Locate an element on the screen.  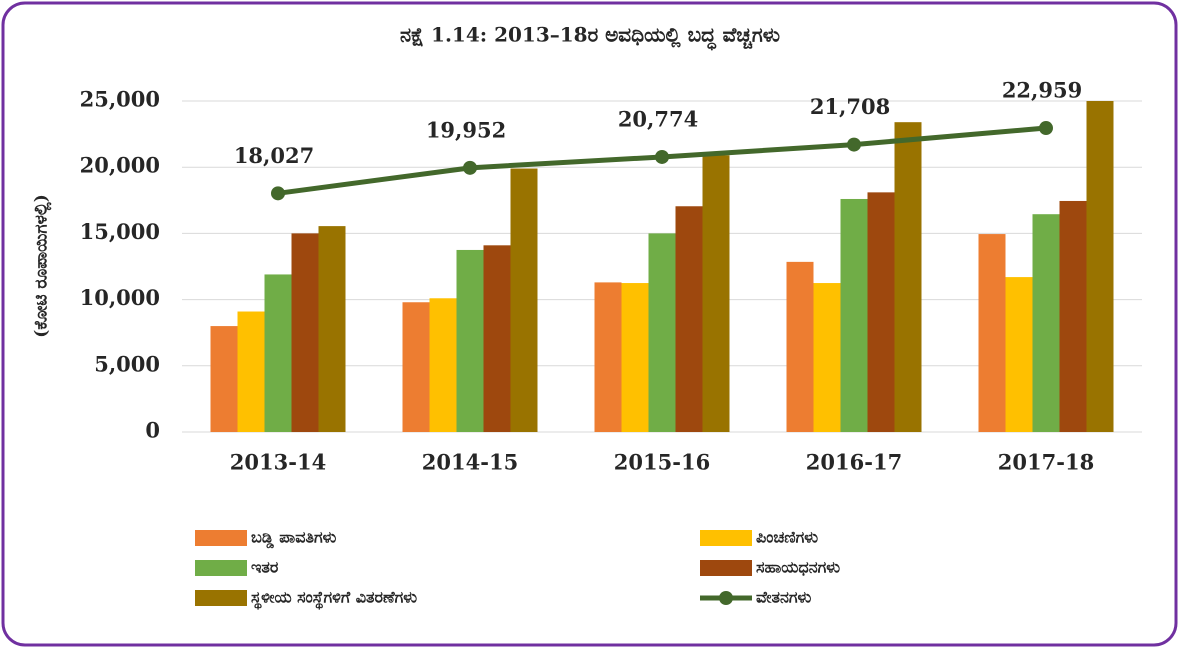
legend-label: ಸಹಾಯಧನಗಳು is located at coordinates (798, 567).